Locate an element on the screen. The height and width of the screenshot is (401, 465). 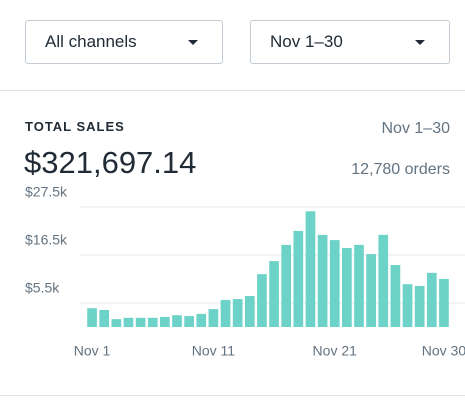
x-tick-label: Nov 30 is located at coordinates (443, 351).